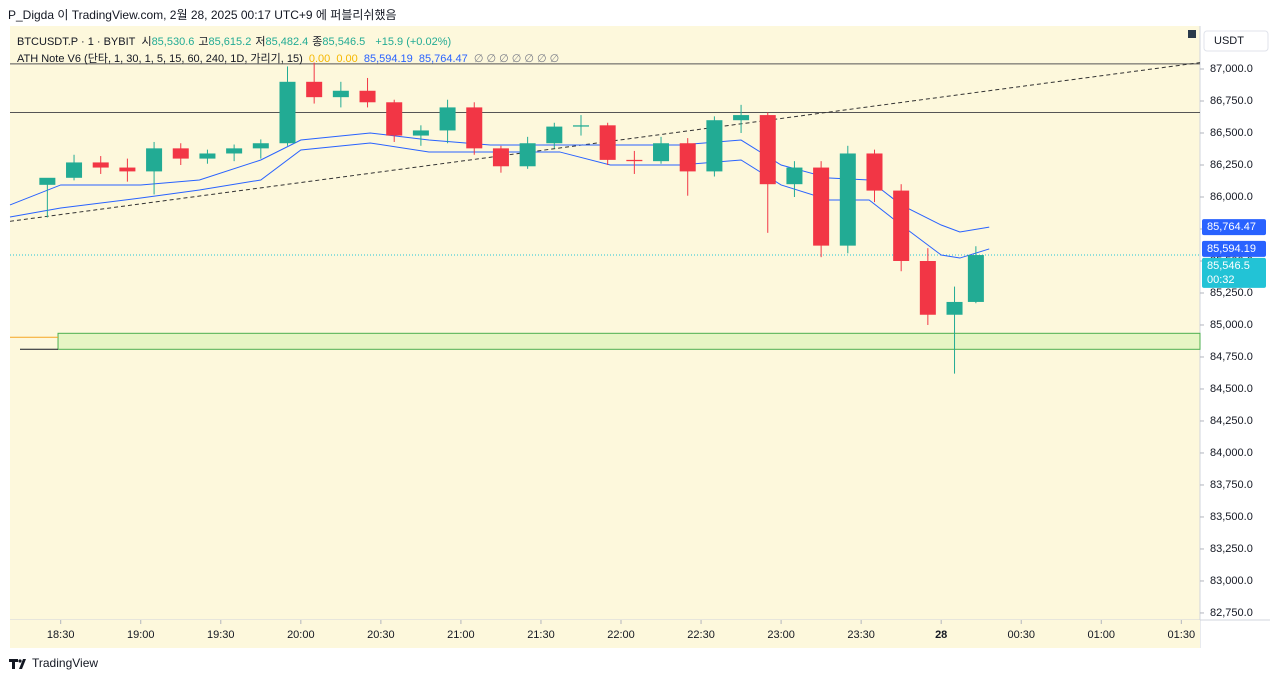 This screenshot has height=681, width=1280. Describe the element at coordinates (65, 663) in the screenshot. I see `brand: TradingView` at that location.